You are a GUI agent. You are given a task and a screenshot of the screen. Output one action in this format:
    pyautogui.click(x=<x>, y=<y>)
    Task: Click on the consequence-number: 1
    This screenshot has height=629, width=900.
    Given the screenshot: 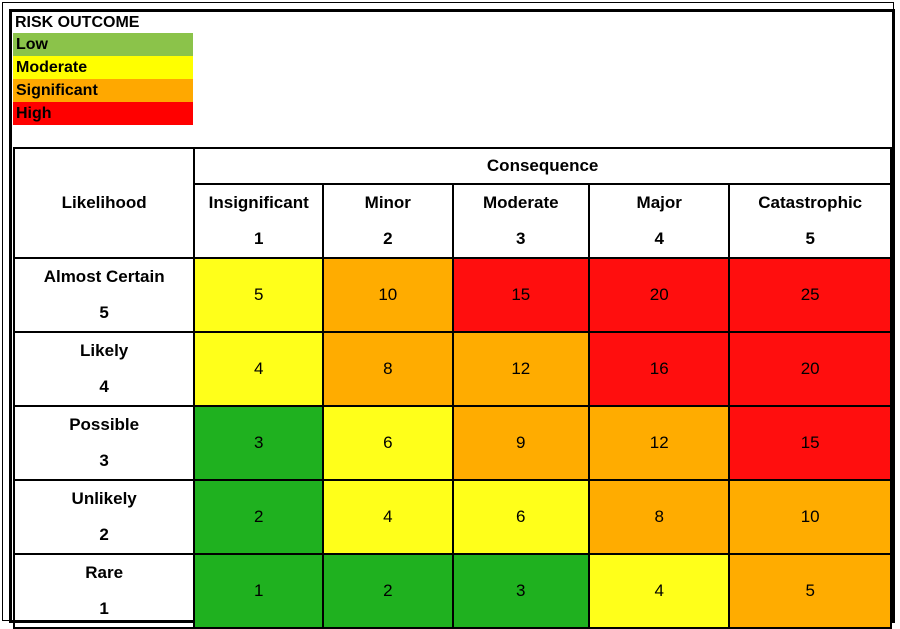 What is the action you would take?
    pyautogui.click(x=258, y=238)
    